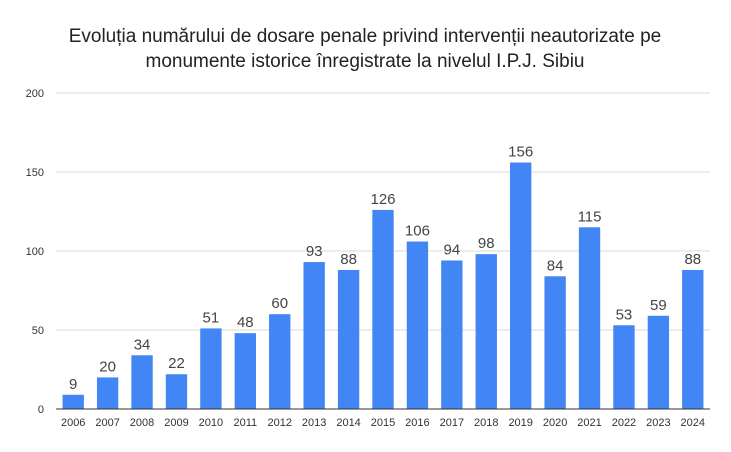  Describe the element at coordinates (245, 322) in the screenshot. I see `data-label-2011: 48` at that location.